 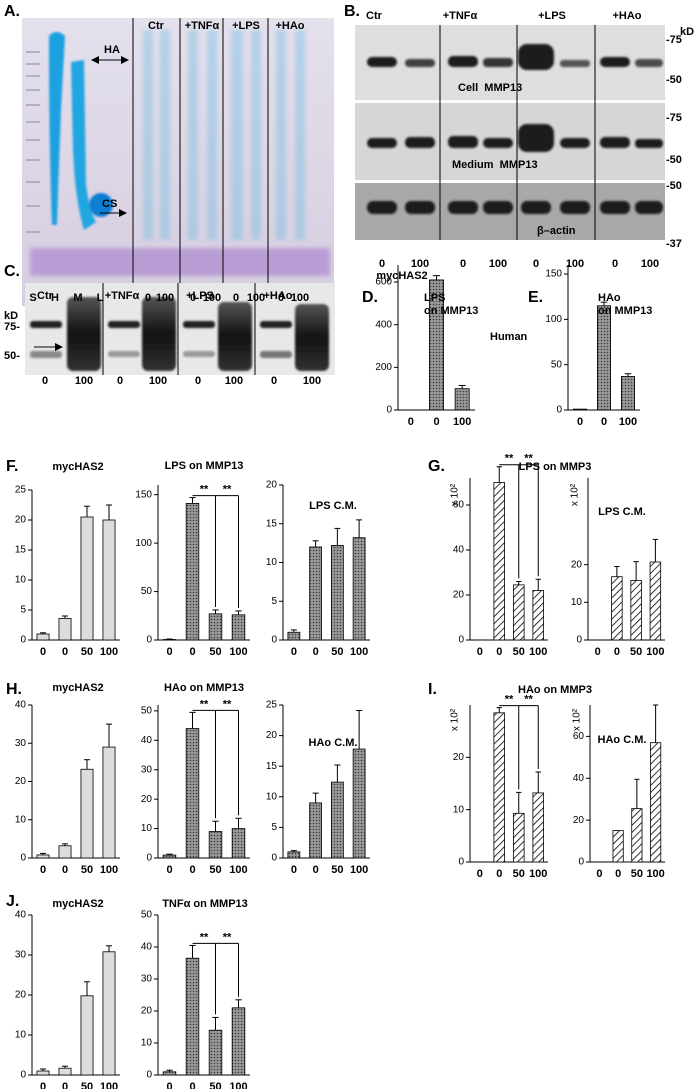 I want to click on y-axis-label: x 10², so click(x=577, y=719).